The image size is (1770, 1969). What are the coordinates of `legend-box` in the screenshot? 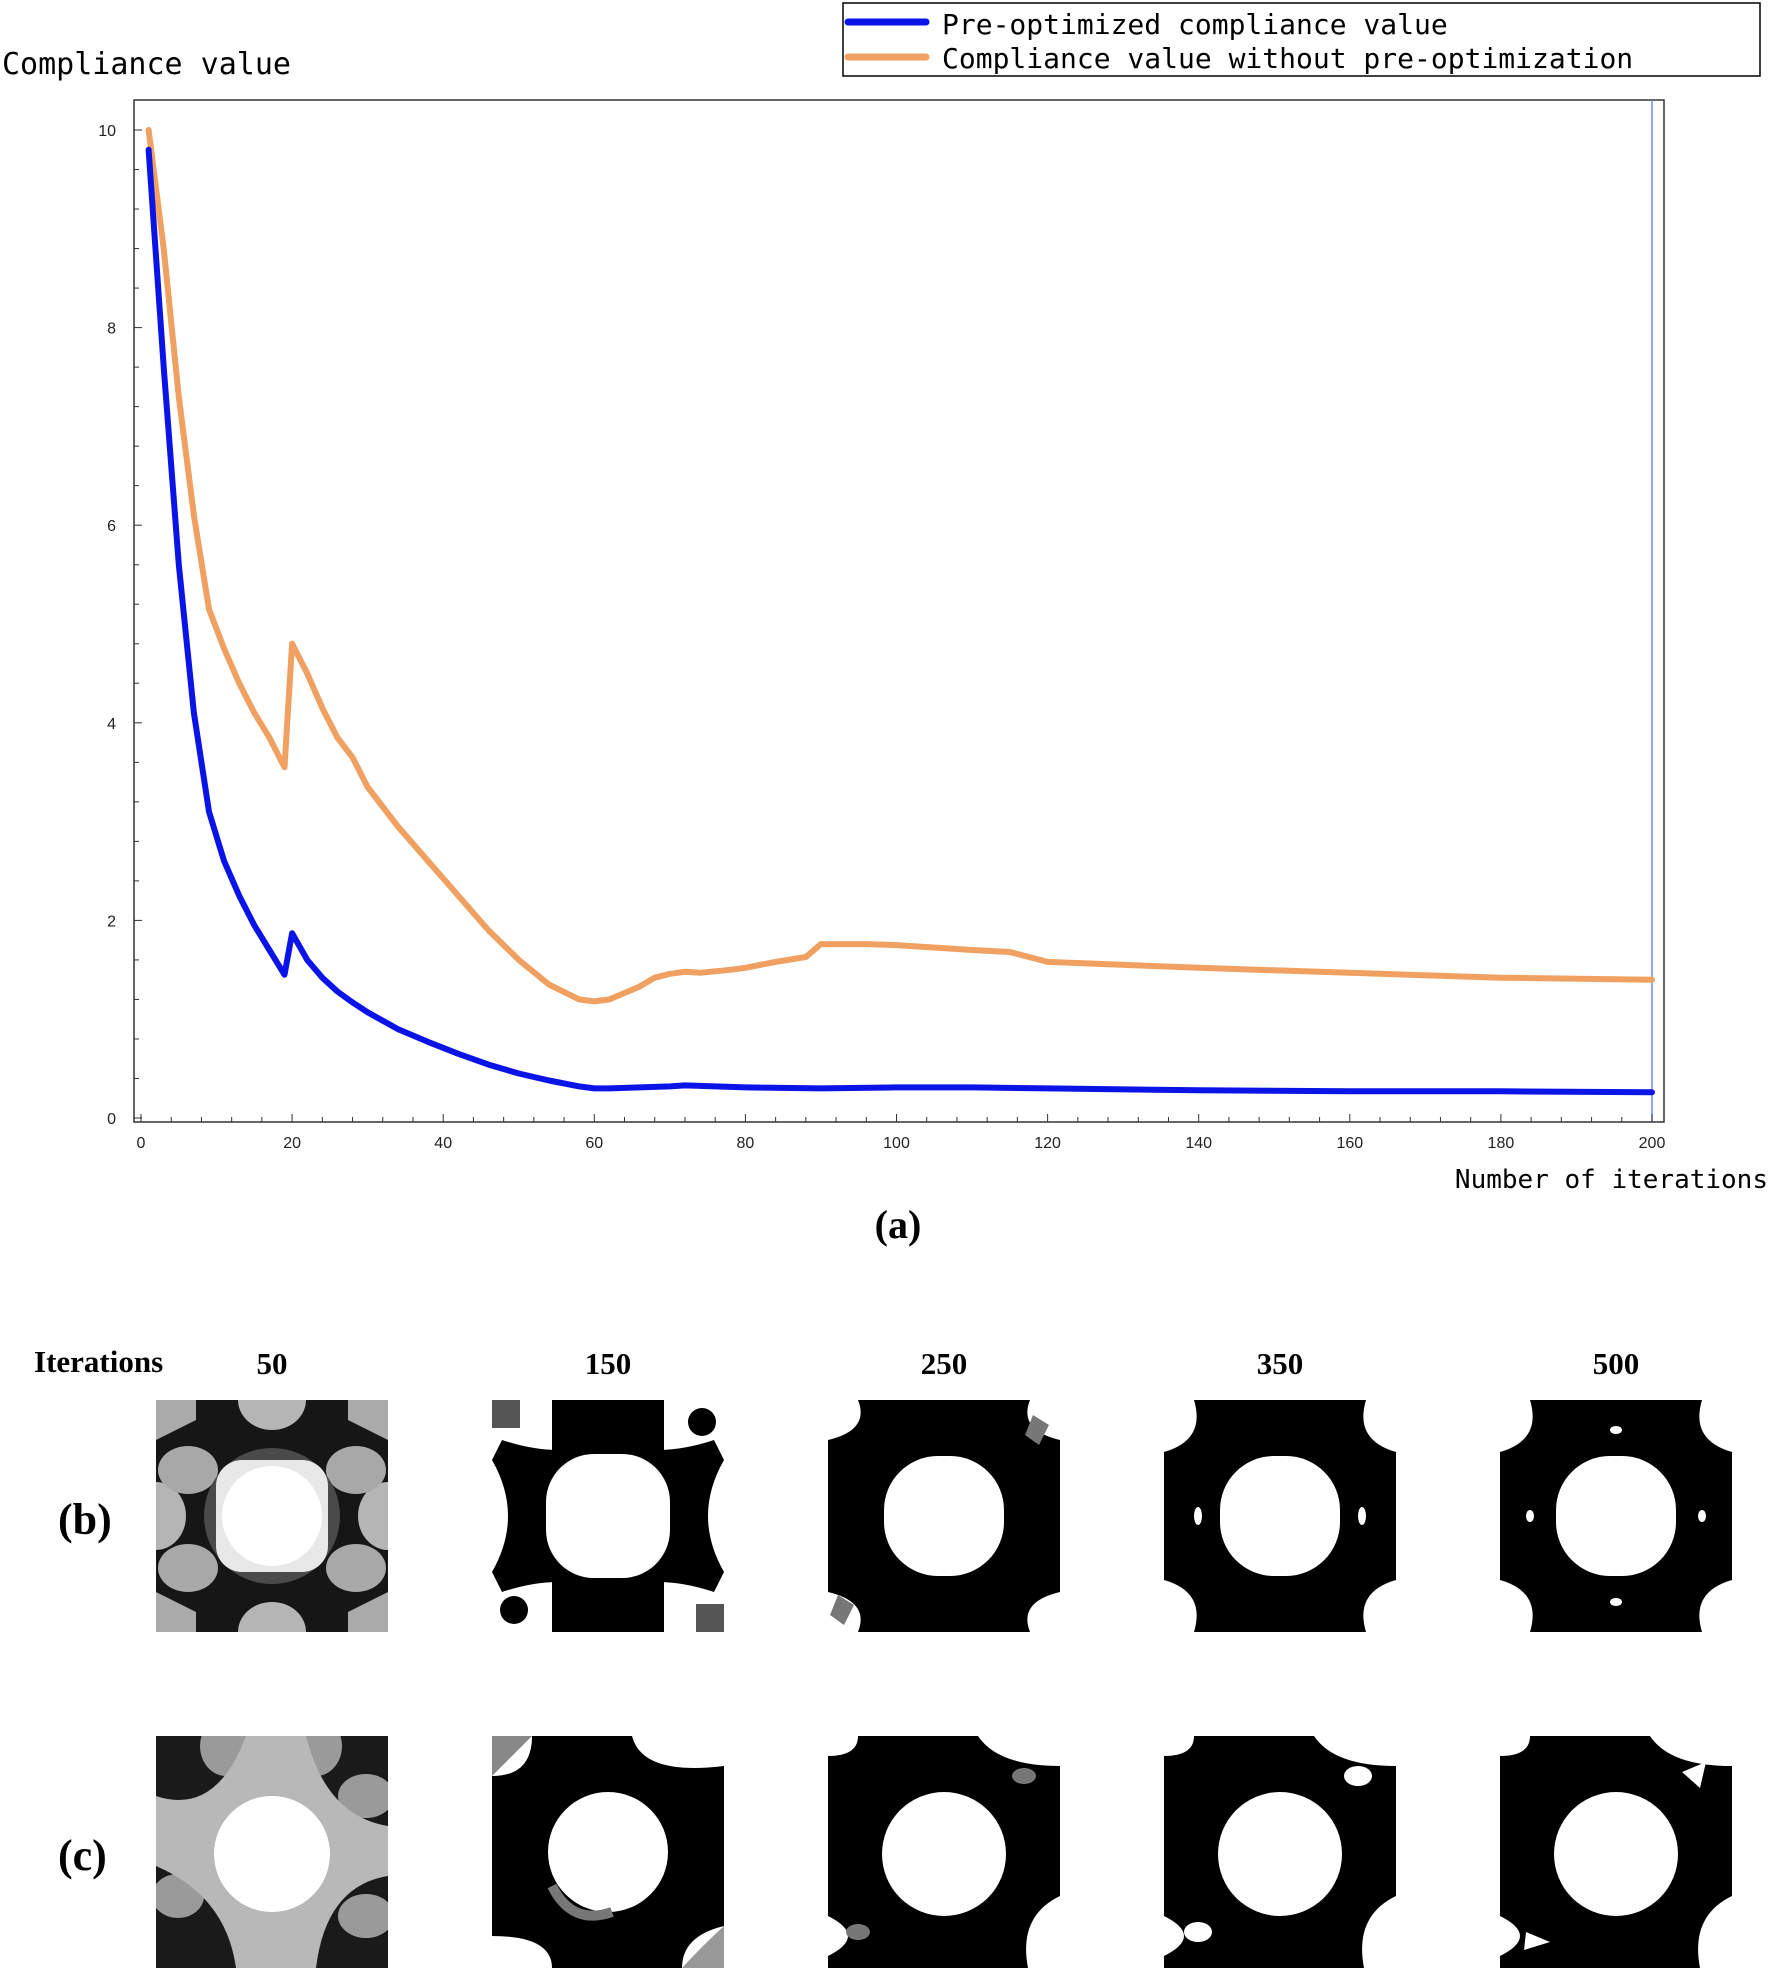 It's located at (1301, 39).